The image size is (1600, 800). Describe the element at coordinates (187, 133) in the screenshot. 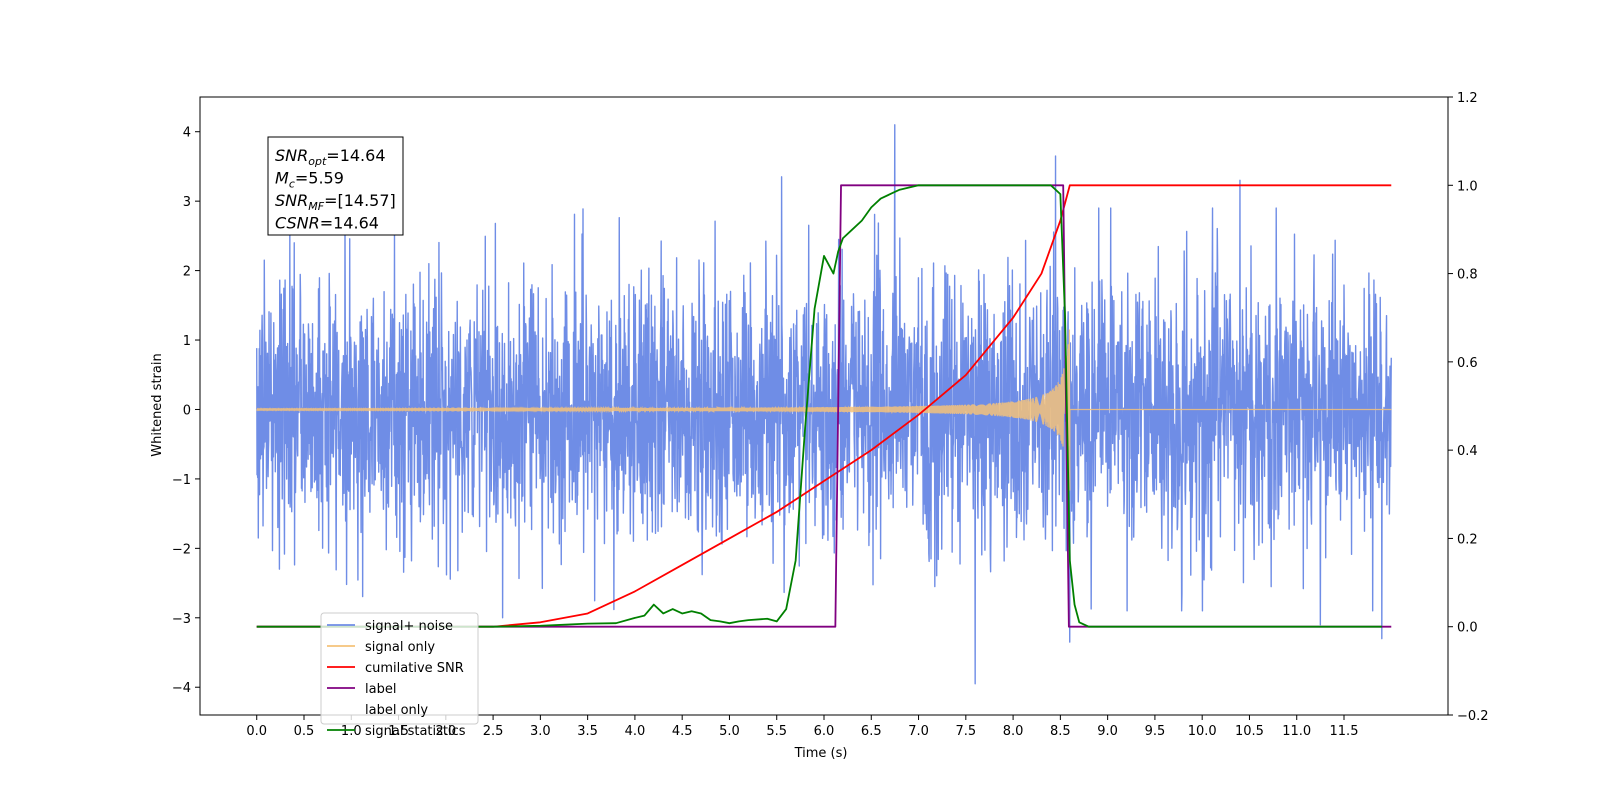

I see `y-tick-label: 4` at that location.